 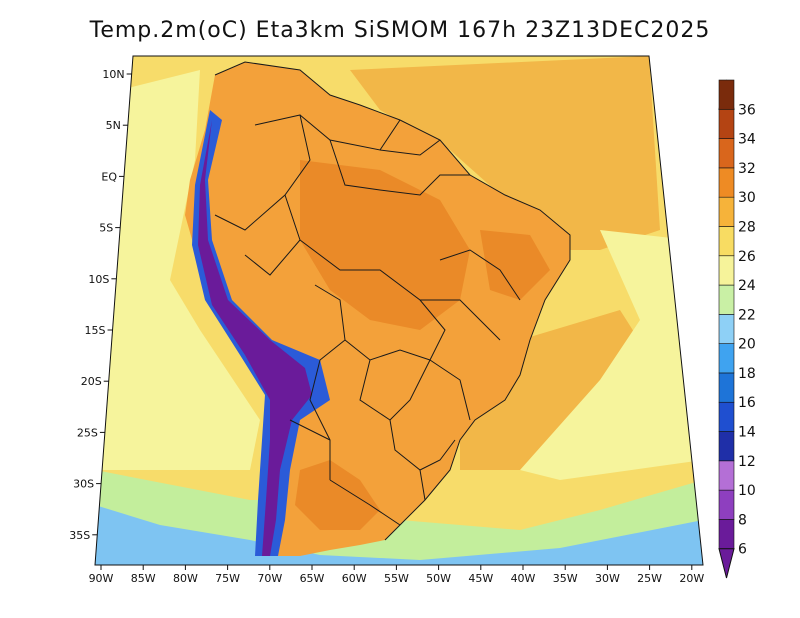 I want to click on colorbar-label: 22, so click(x=747, y=315).